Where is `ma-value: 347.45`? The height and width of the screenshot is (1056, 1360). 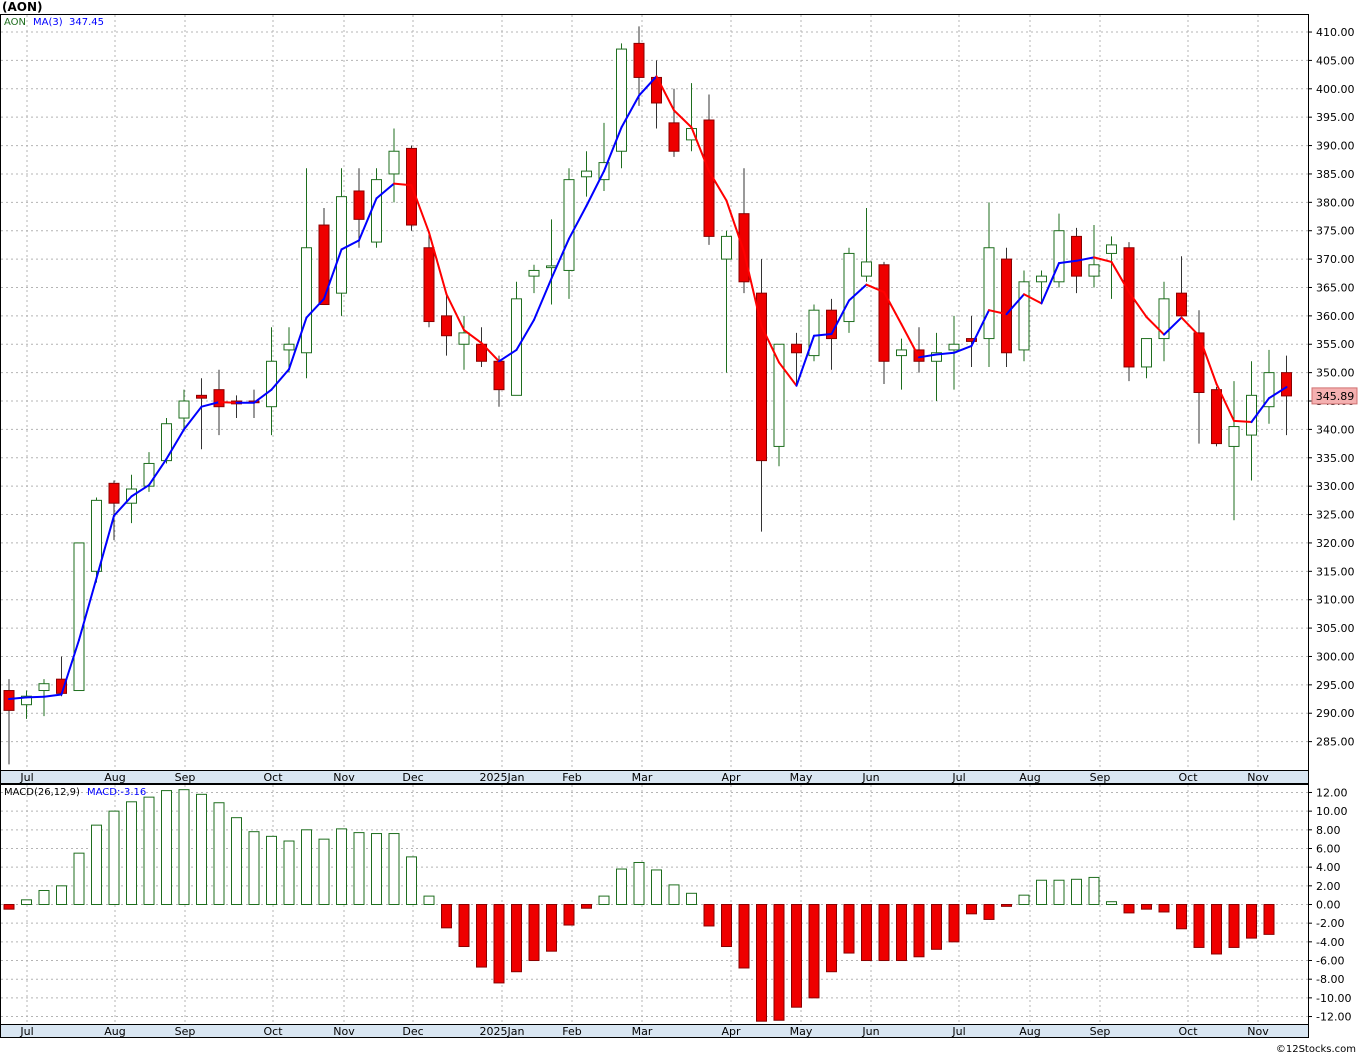
ma-value: 347.45 is located at coordinates (86, 22).